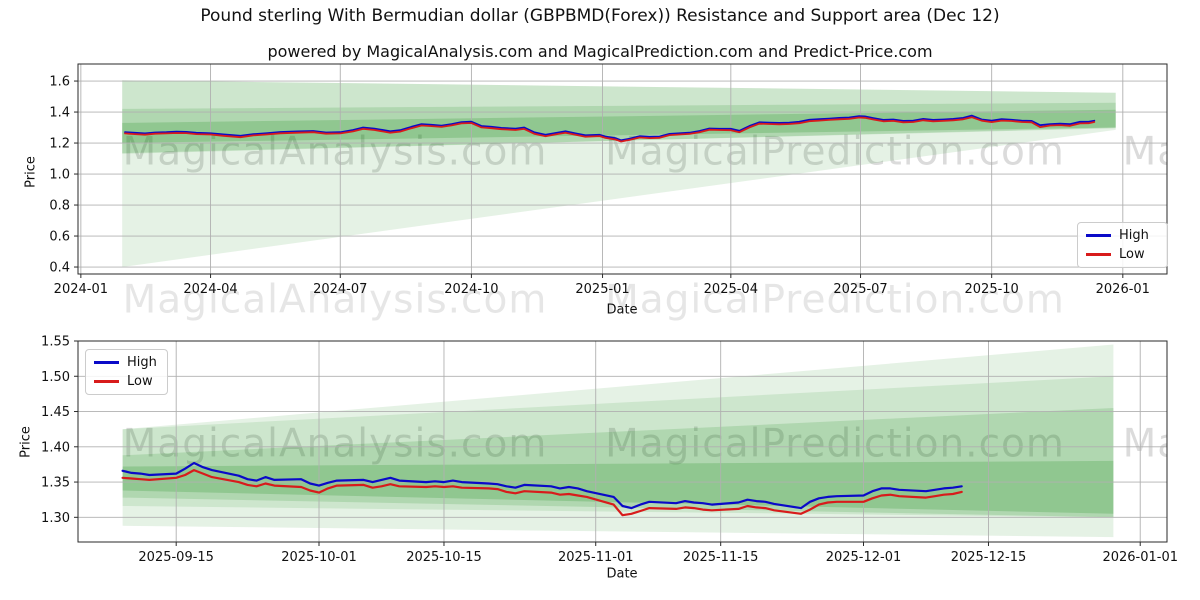 The width and height of the screenshot is (1200, 600). Describe the element at coordinates (622, 310) in the screenshot. I see `top-date-axis-label: Date` at that location.